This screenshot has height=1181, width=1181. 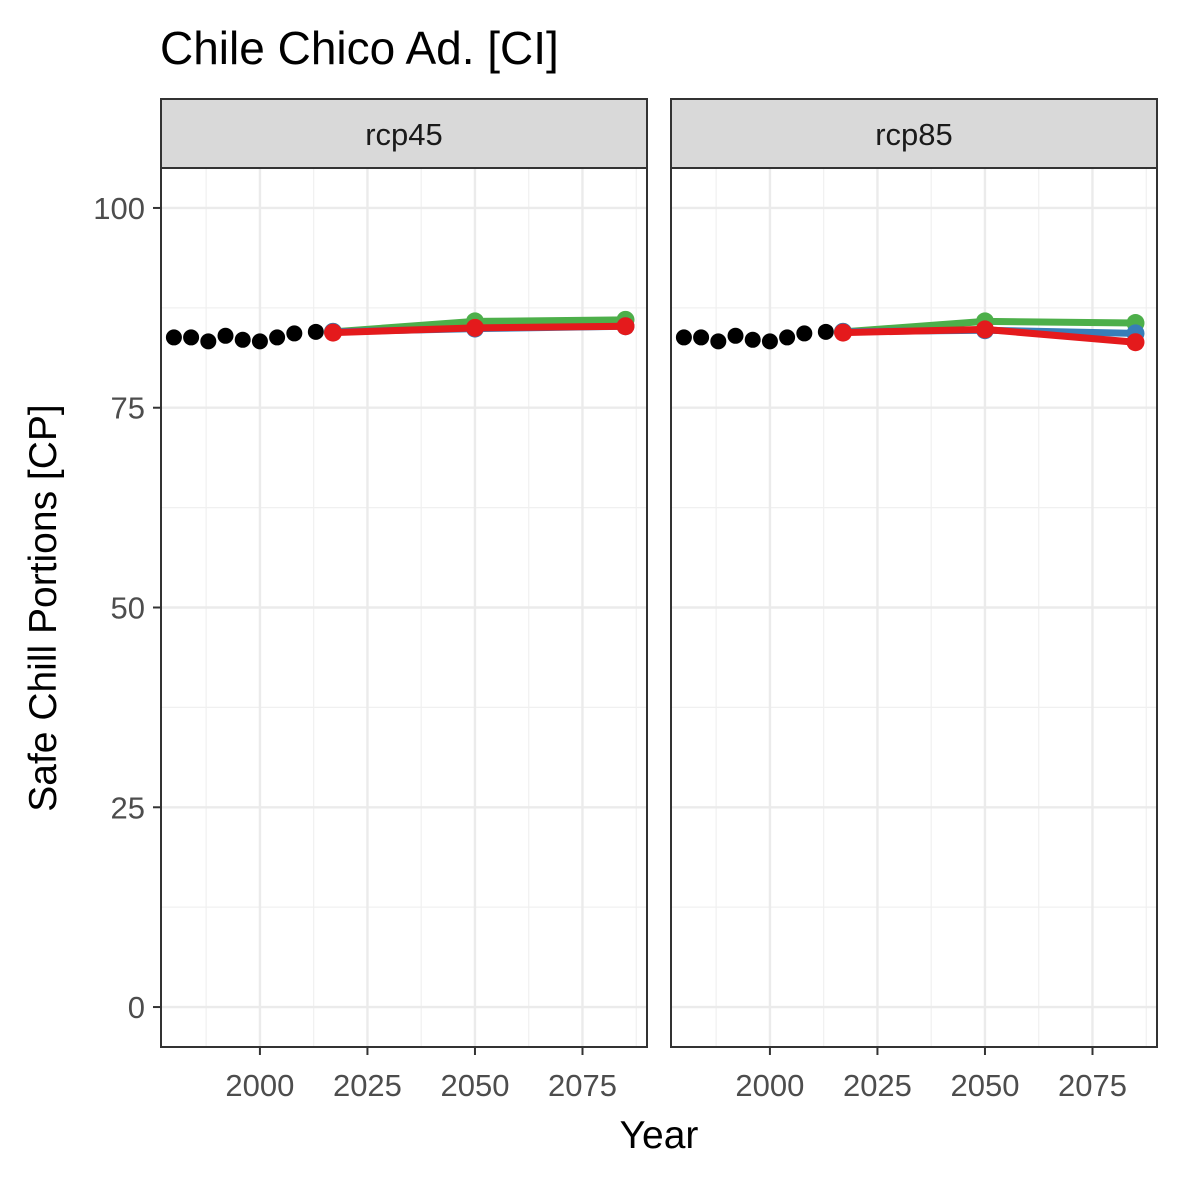 I want to click on x-axis-title: Year, so click(x=659, y=1135).